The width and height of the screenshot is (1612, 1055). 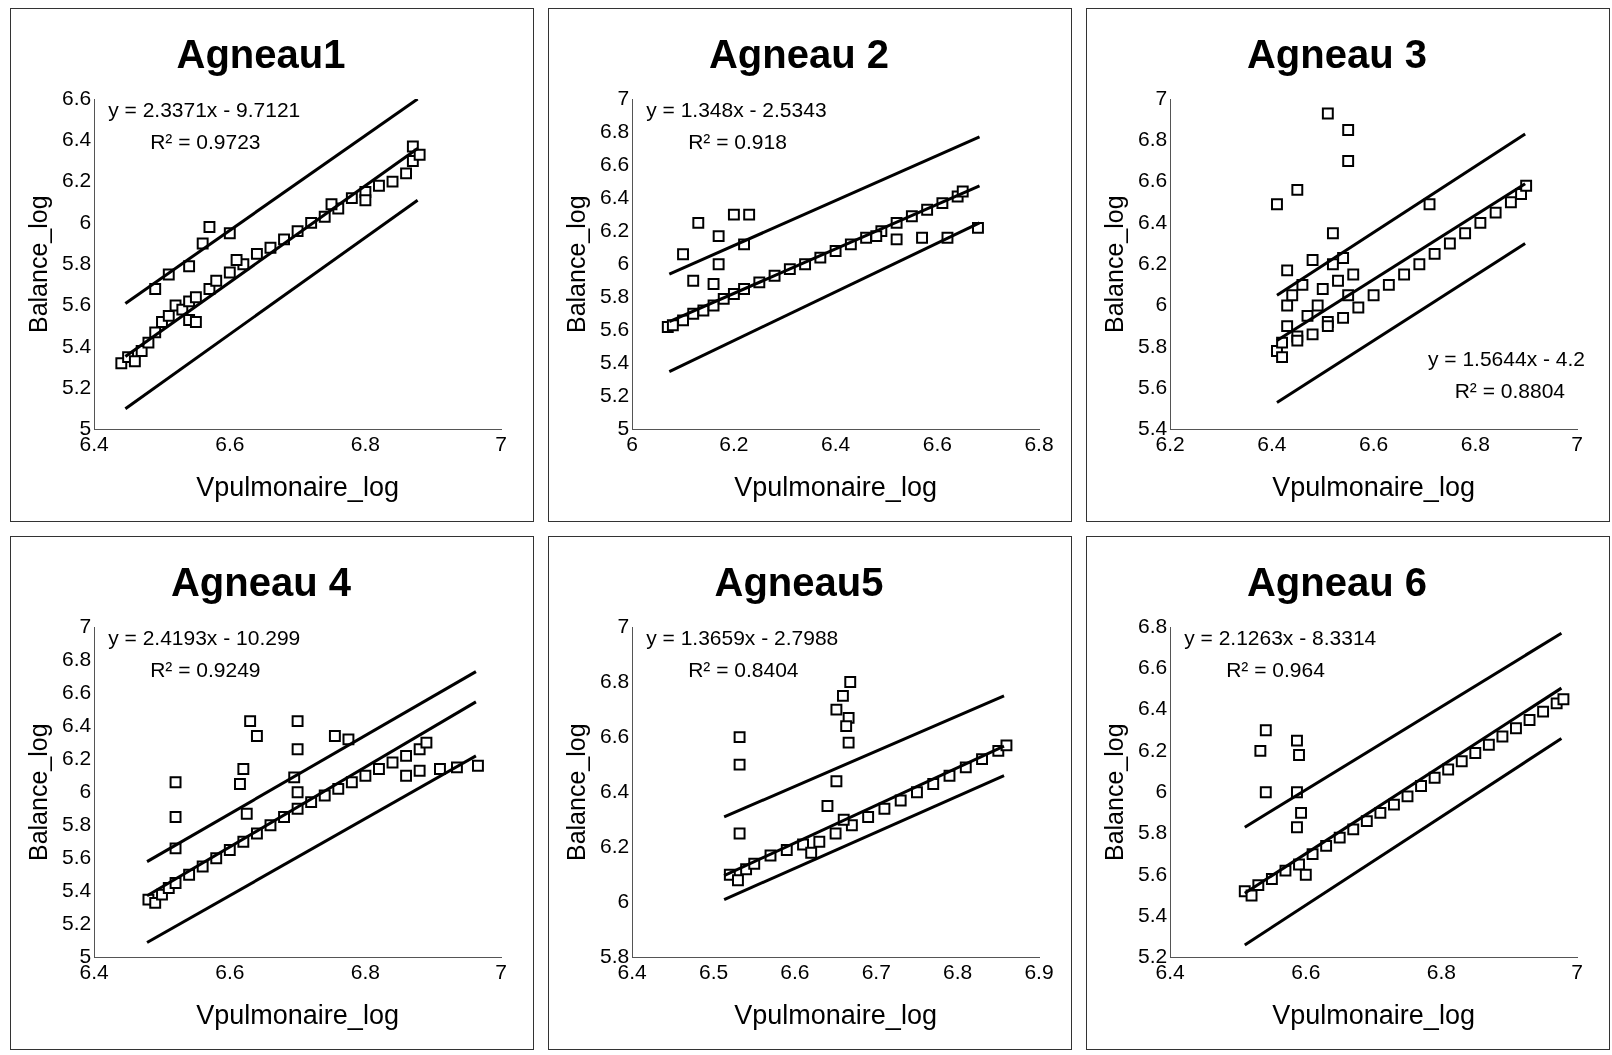 What do you see at coordinates (737, 142) in the screenshot?
I see `annotation: R² = 0.918` at bounding box center [737, 142].